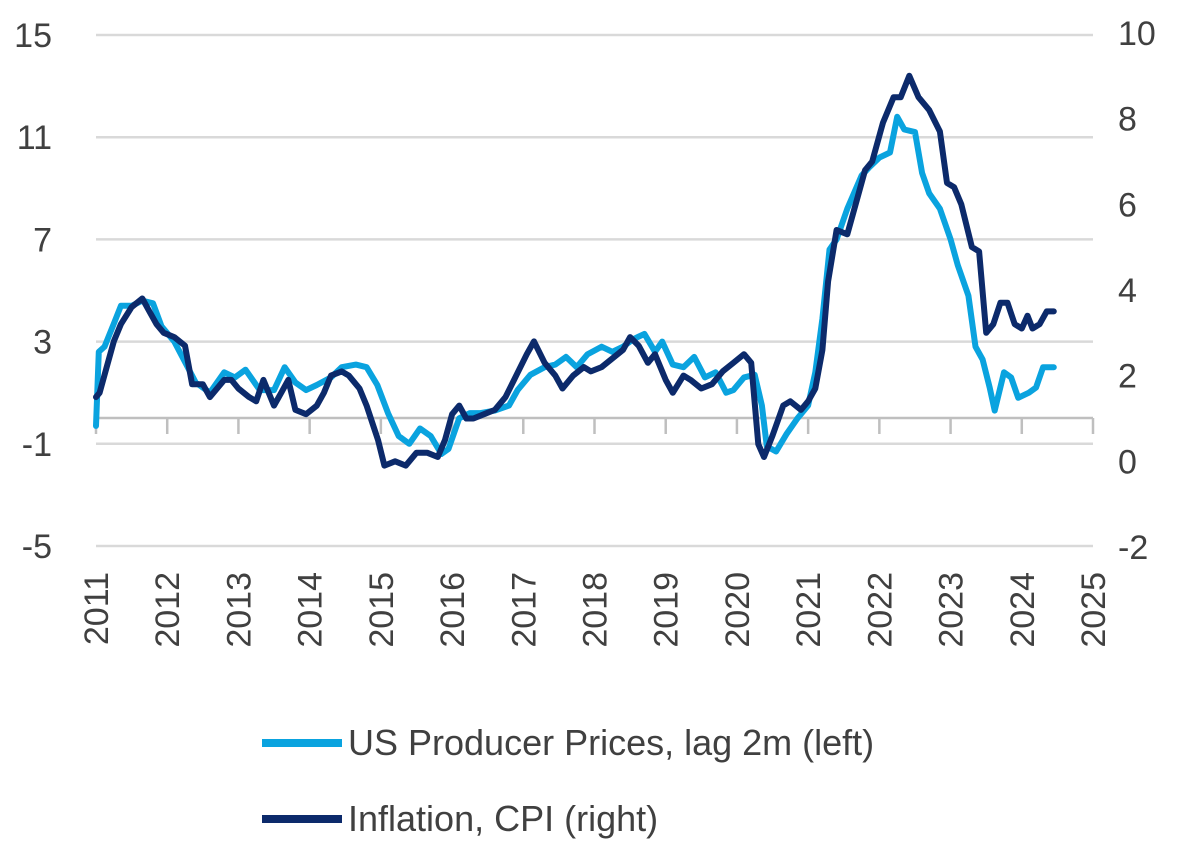 This screenshot has width=1192, height=850. Describe the element at coordinates (168, 610) in the screenshot. I see `x-tick-label-2012: 2012` at that location.